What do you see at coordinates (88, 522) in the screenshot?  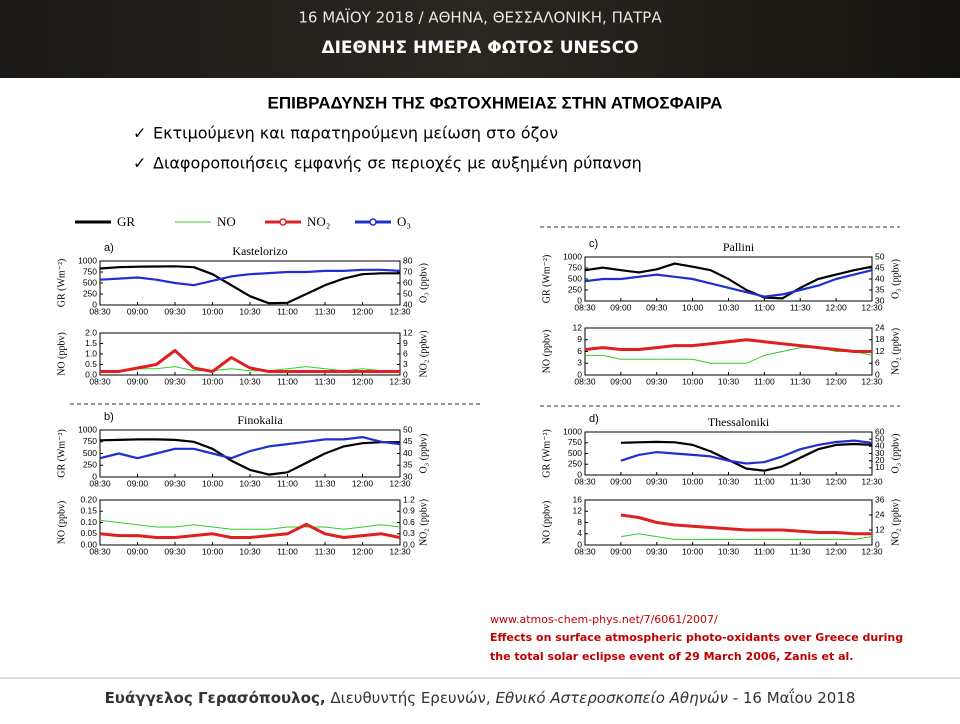 I see `y-tick-label: 0.10` at bounding box center [88, 522].